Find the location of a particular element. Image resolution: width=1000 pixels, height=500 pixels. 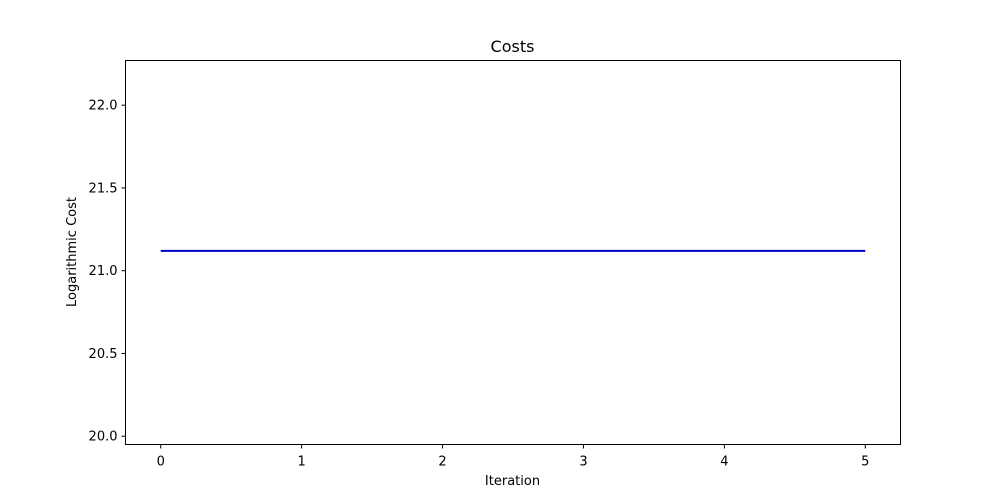

y-tick-label: 21.5 is located at coordinates (103, 188).